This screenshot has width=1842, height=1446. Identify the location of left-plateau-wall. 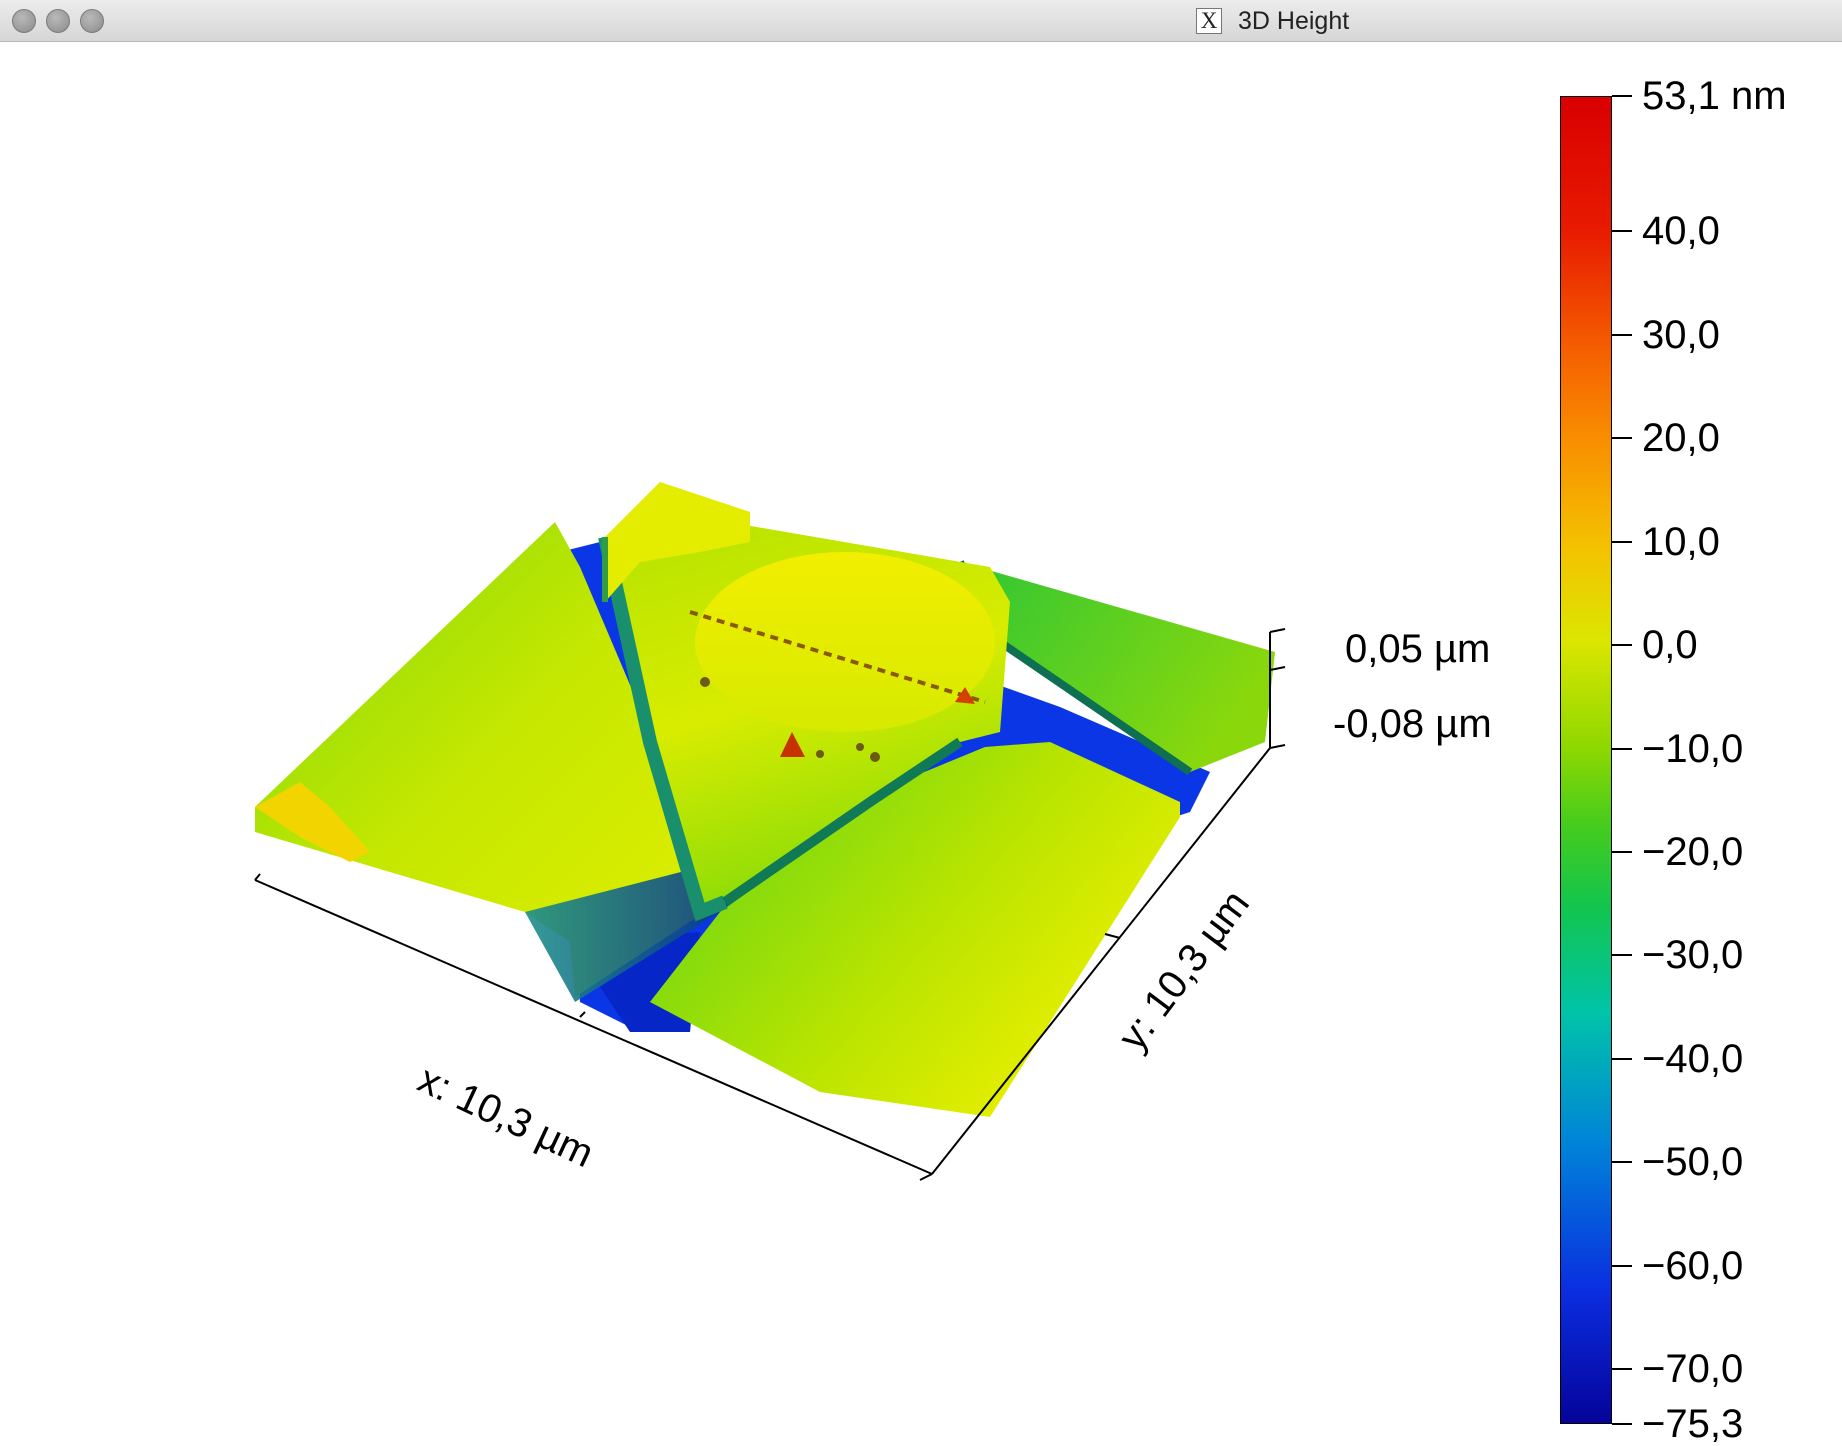
(622, 932).